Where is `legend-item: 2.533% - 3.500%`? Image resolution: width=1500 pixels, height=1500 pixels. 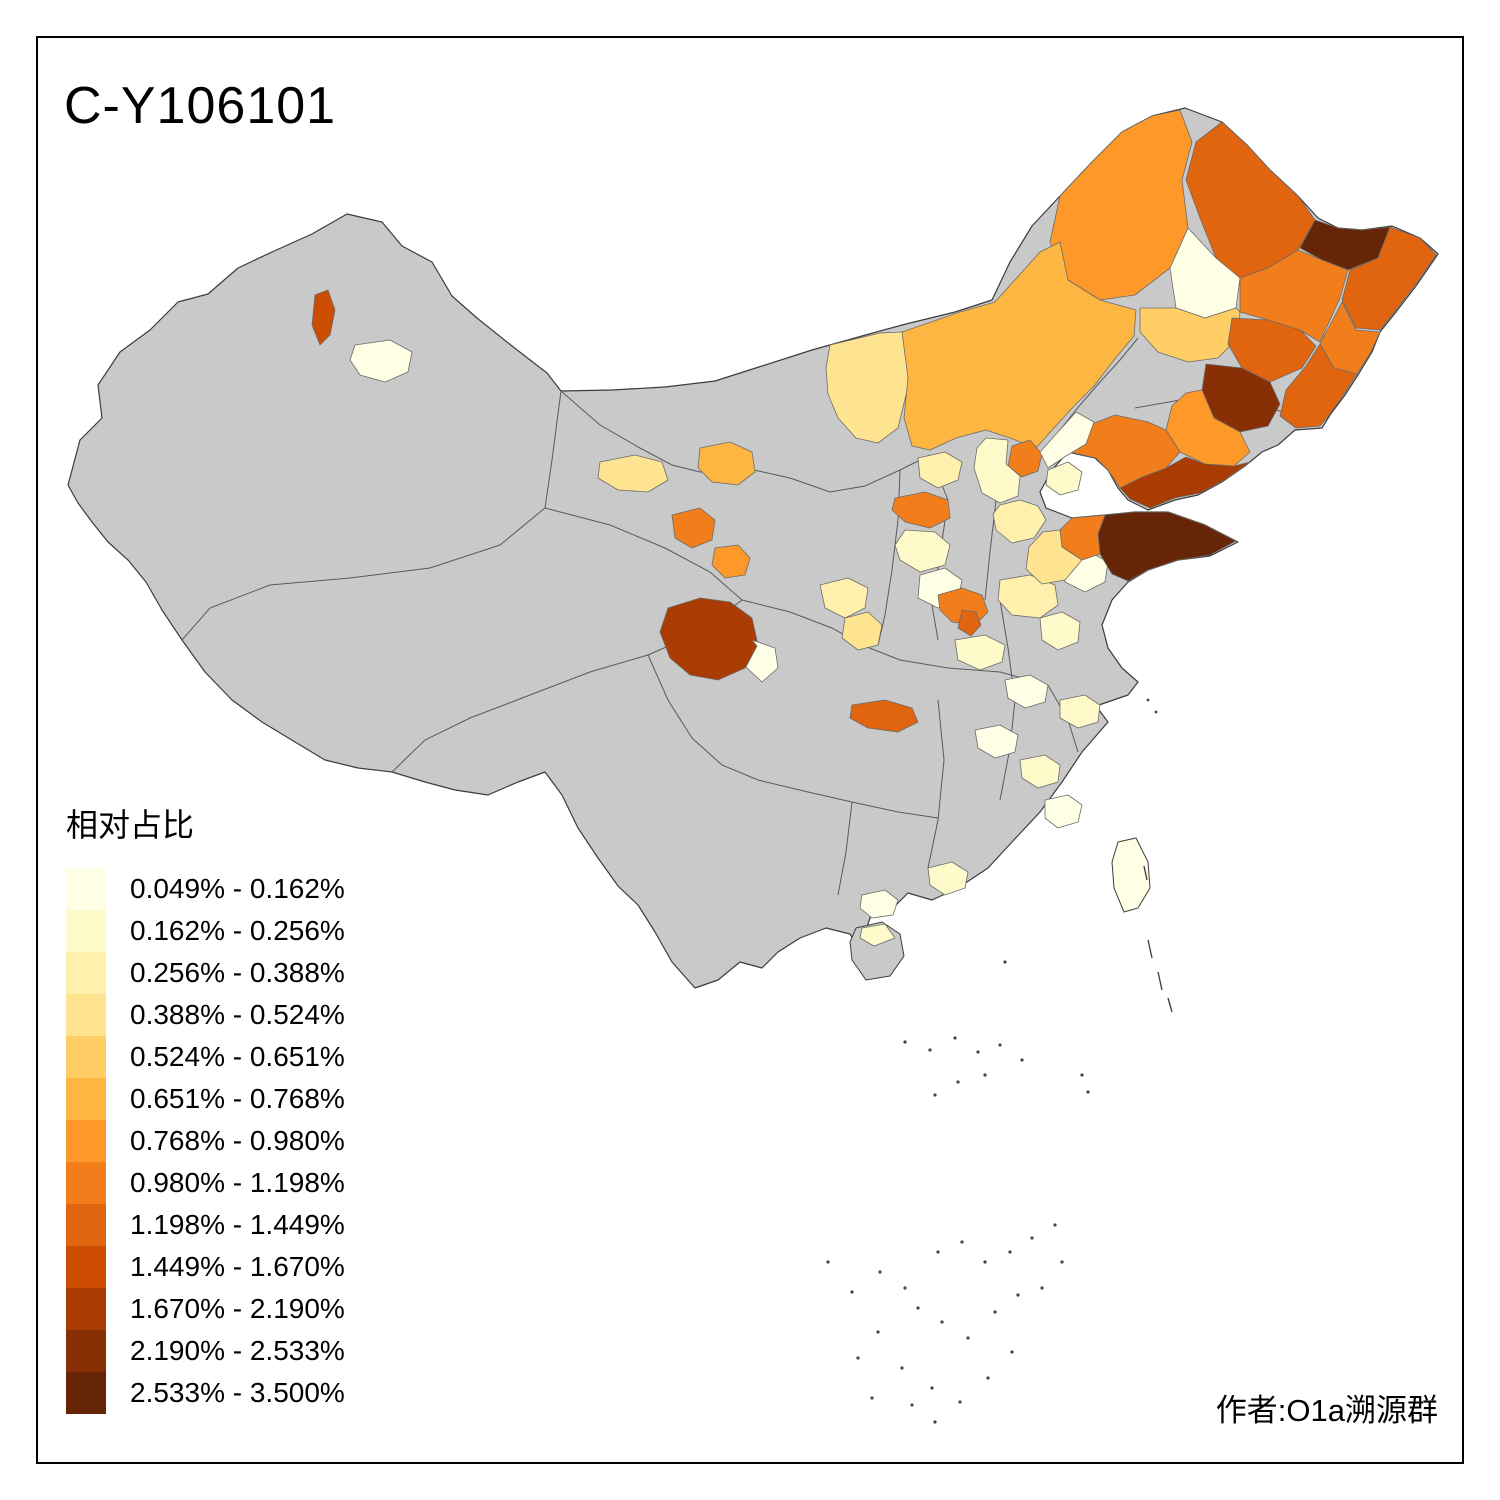
legend-item: 2.533% - 3.500% is located at coordinates (205, 1393).